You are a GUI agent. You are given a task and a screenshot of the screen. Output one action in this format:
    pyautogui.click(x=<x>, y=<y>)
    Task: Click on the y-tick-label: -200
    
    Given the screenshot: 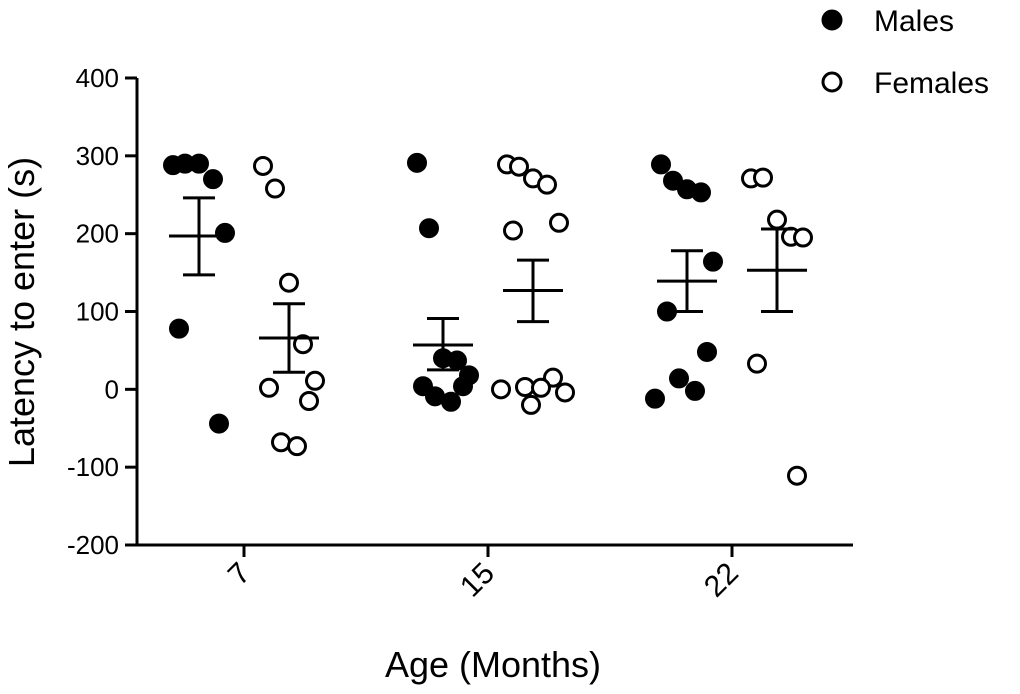 What is the action you would take?
    pyautogui.click(x=93, y=545)
    